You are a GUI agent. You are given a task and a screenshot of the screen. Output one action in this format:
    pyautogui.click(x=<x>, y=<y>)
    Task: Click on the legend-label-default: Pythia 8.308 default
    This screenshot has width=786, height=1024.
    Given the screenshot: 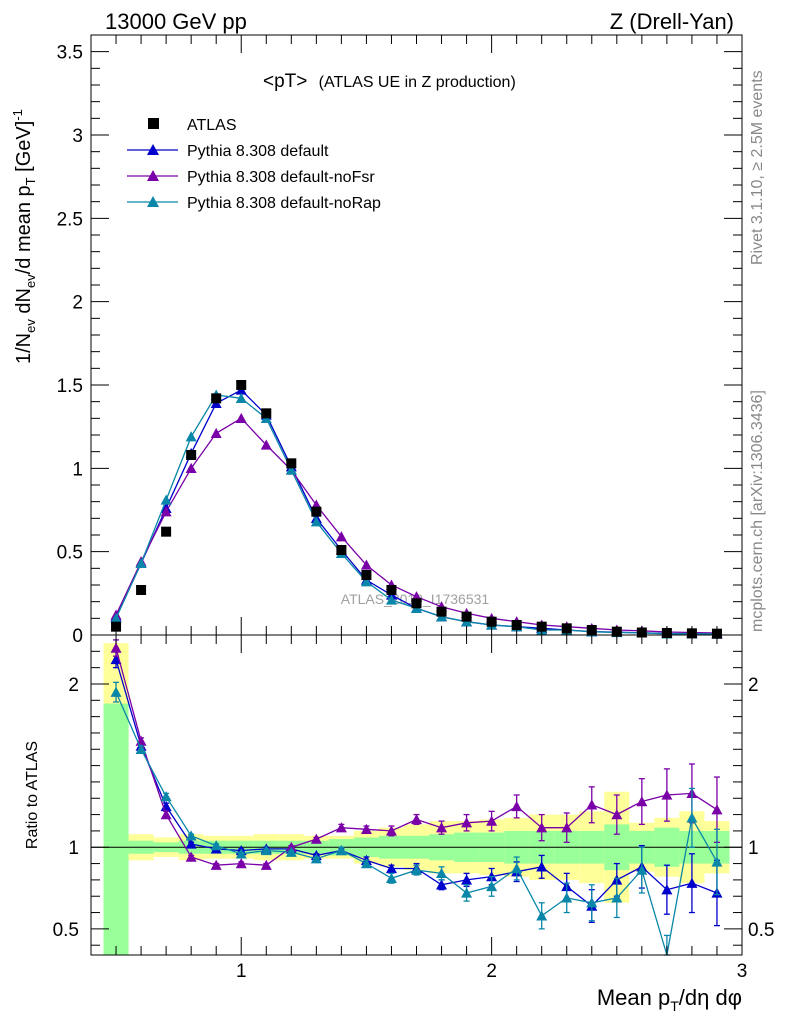 What is the action you would take?
    pyautogui.click(x=258, y=151)
    